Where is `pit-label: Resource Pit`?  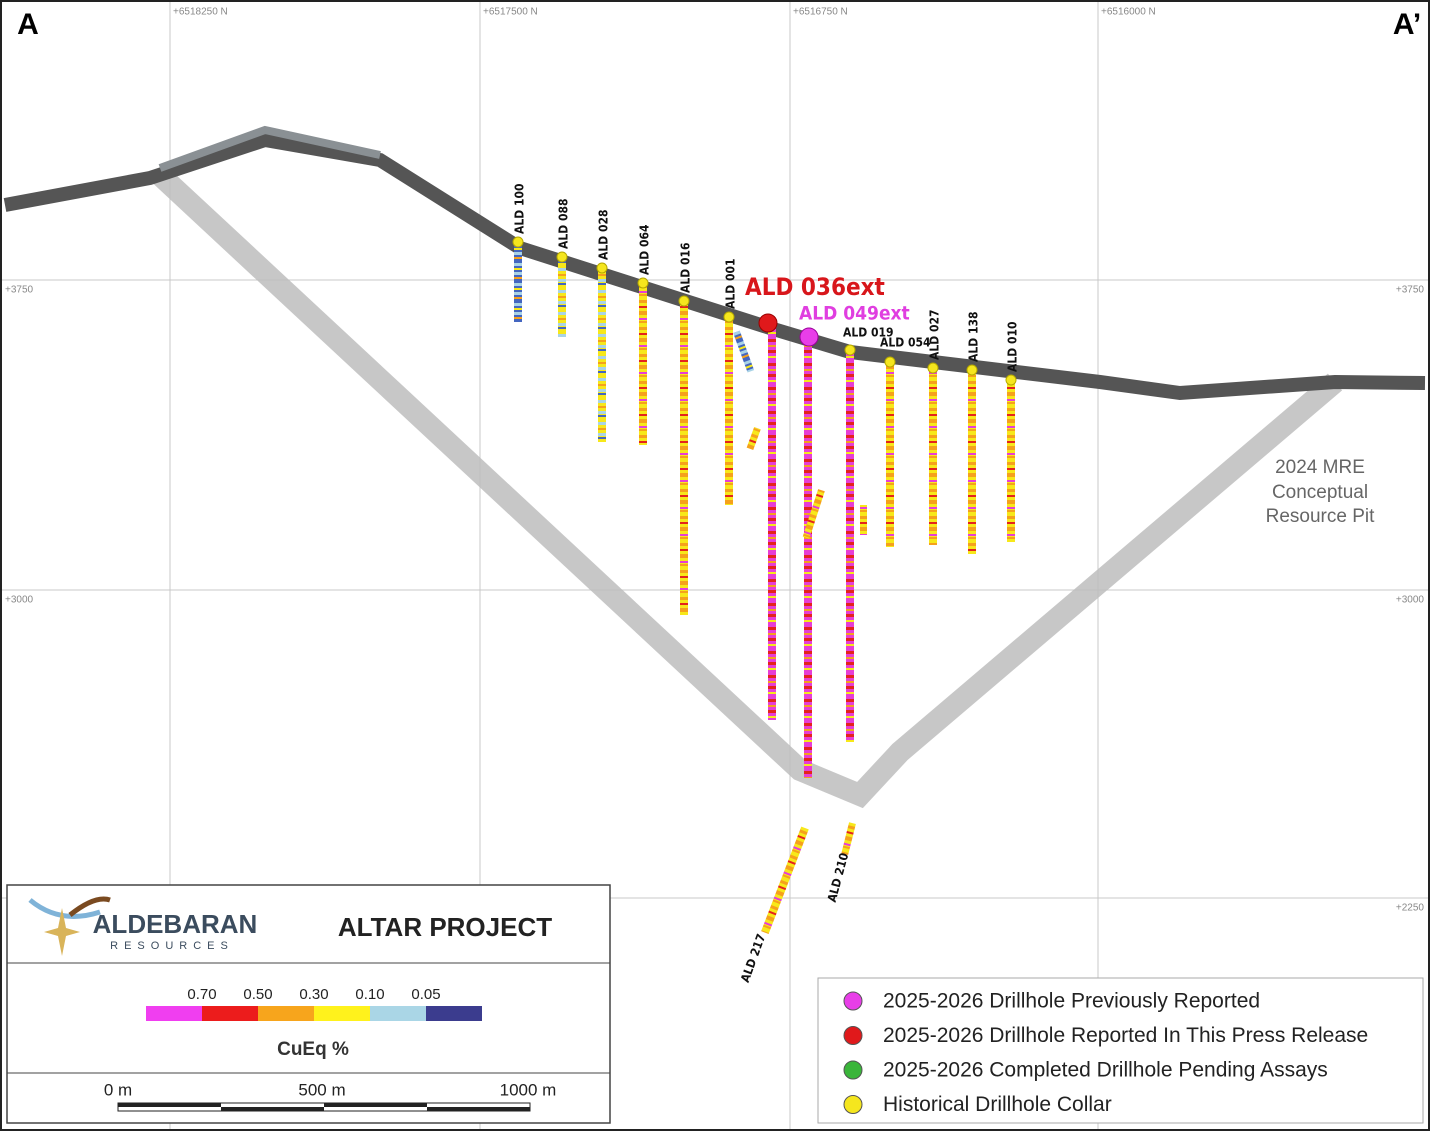 pit-label: Resource Pit is located at coordinates (1320, 516).